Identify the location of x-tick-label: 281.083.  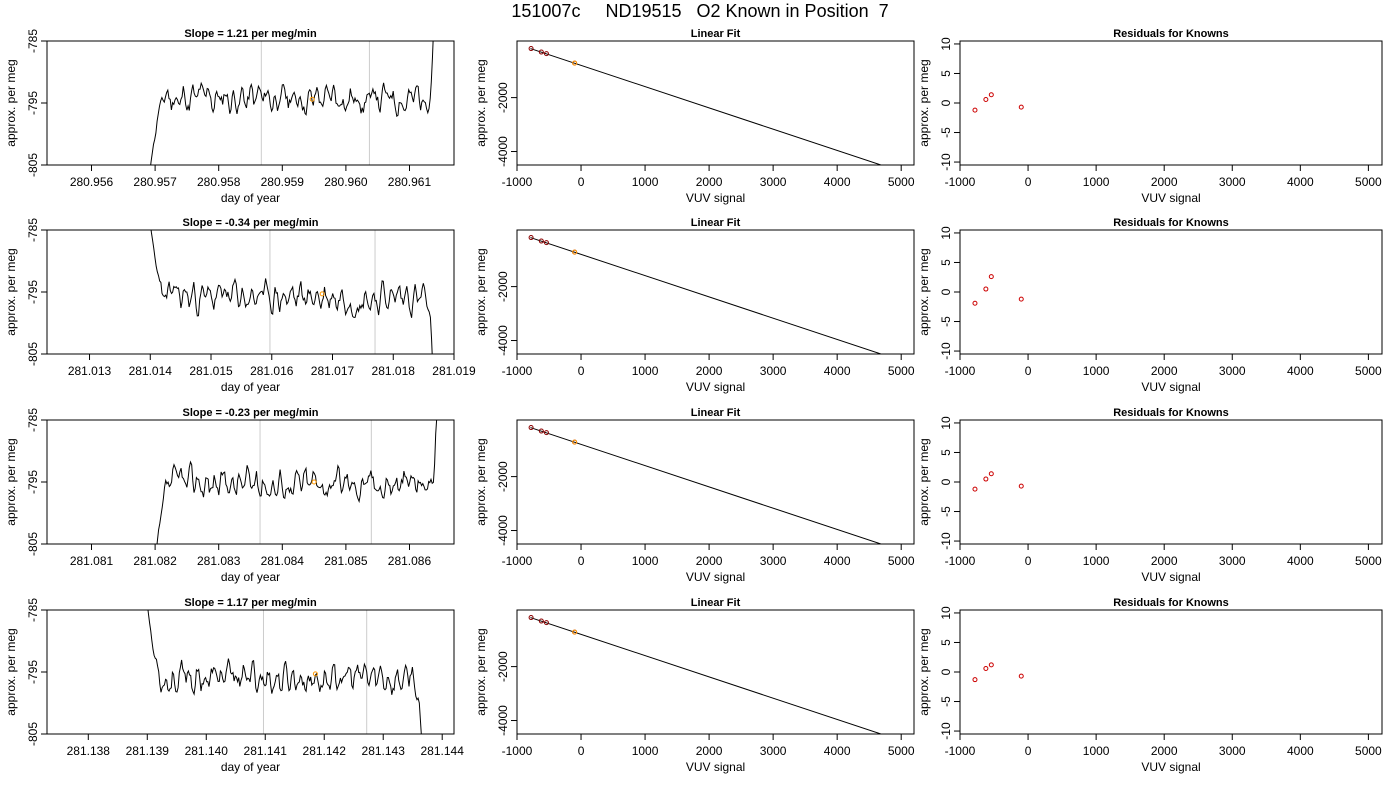
(219, 561).